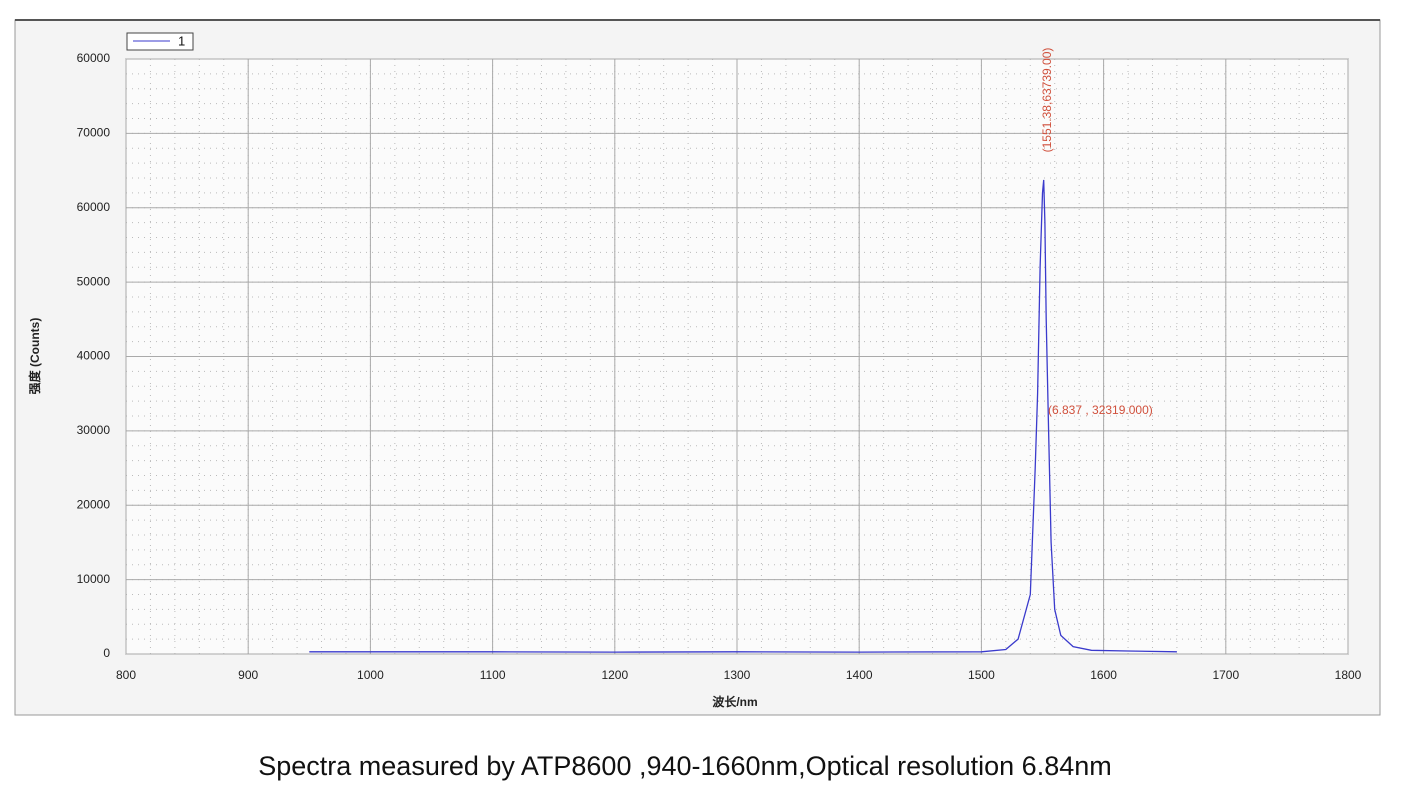 The height and width of the screenshot is (798, 1413). I want to click on x-tick-label: 1600, so click(1103, 675).